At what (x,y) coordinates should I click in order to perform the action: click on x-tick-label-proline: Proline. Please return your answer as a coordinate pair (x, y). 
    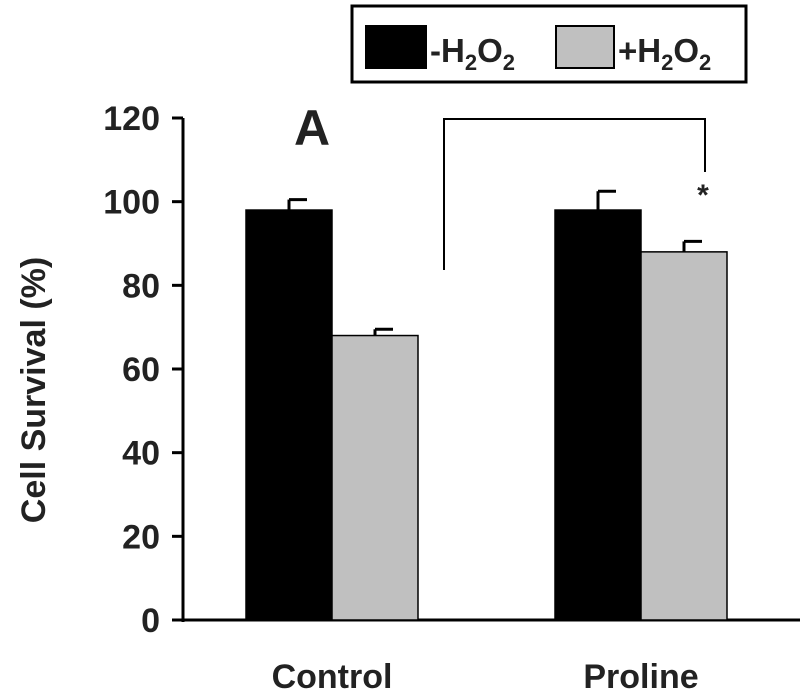
    Looking at the image, I should click on (640, 677).